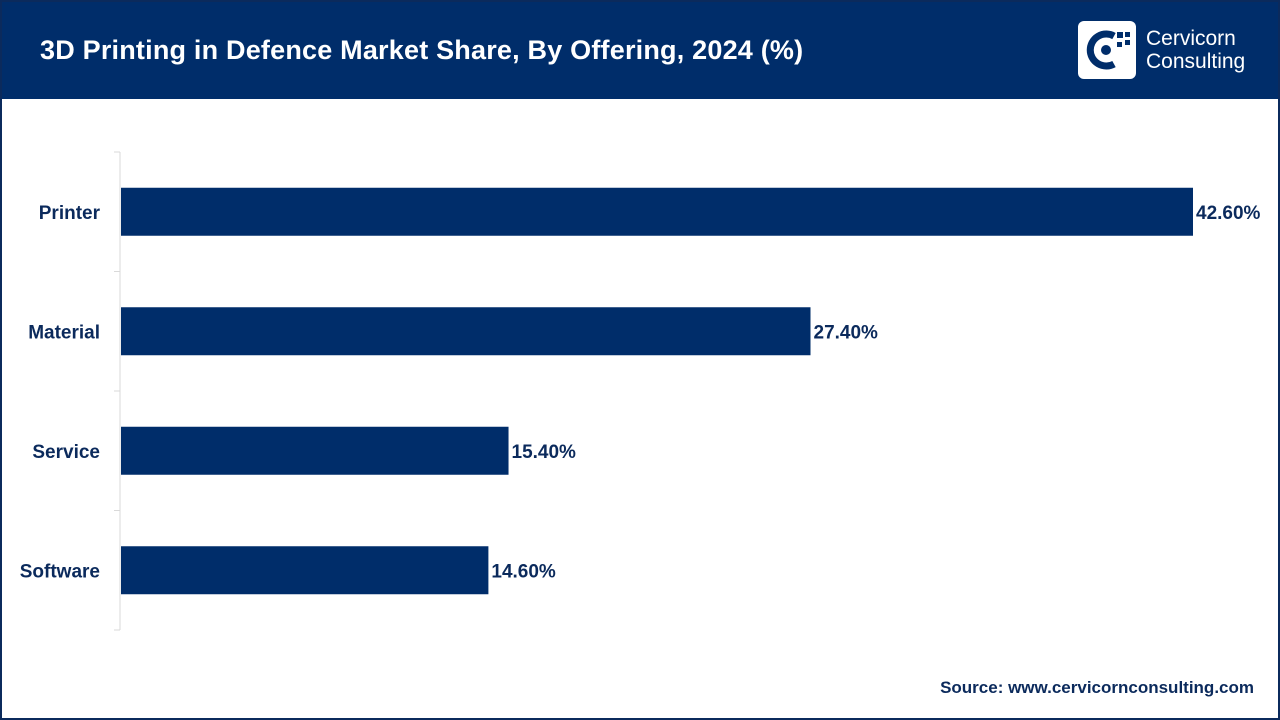  Describe the element at coordinates (60, 571) in the screenshot. I see `category-label-software: Software` at that location.